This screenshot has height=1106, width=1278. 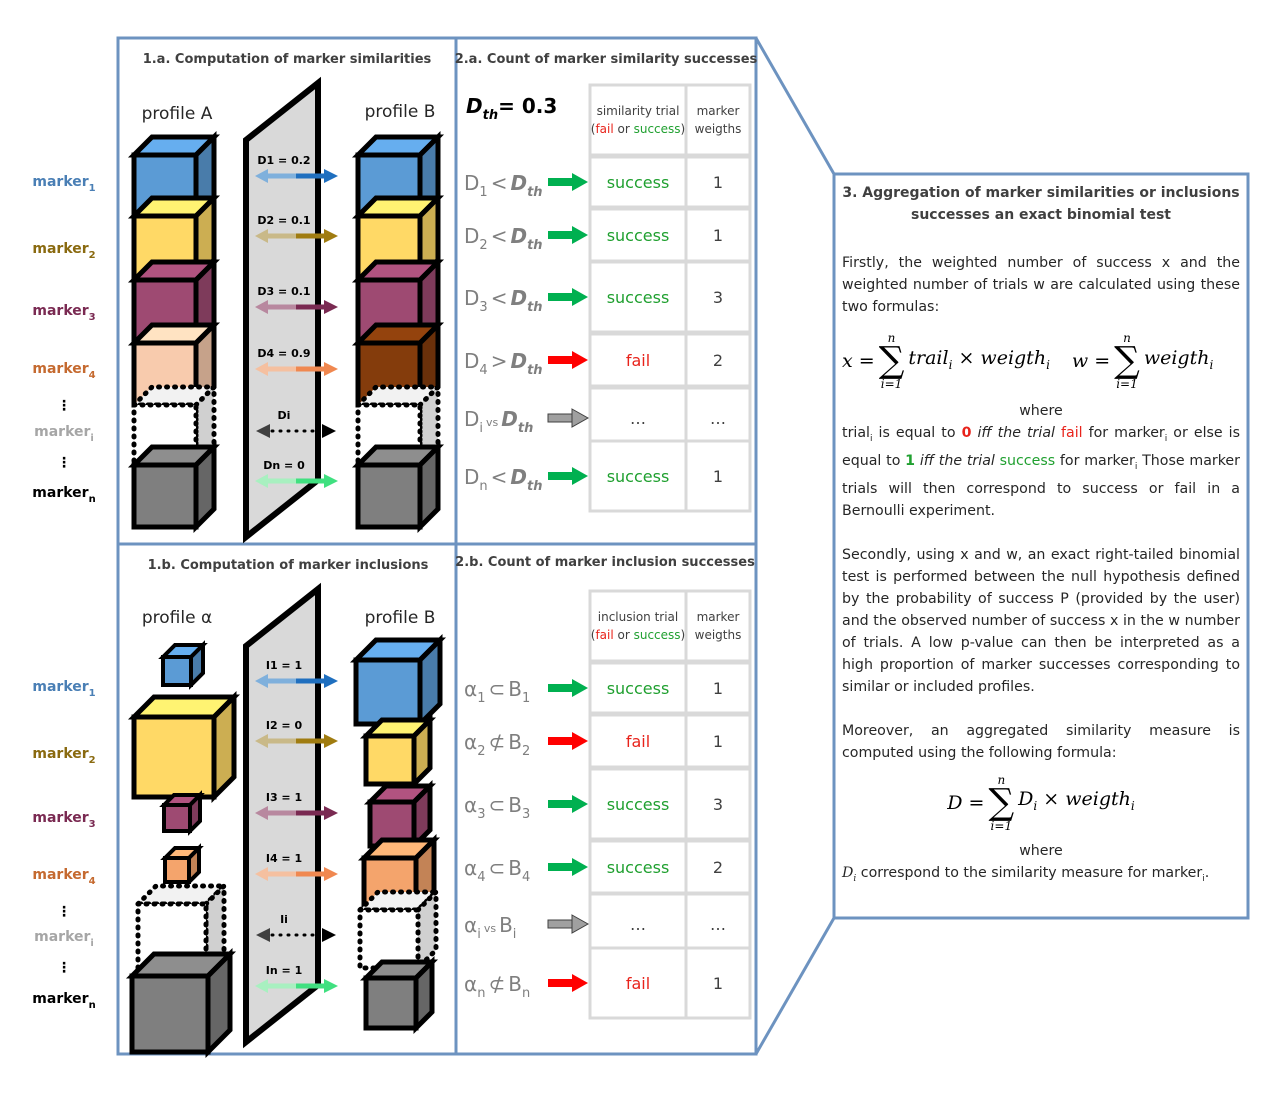 What do you see at coordinates (288, 565) in the screenshot?
I see `panel-1b-title: 1.b. Computation of marker inclusions` at bounding box center [288, 565].